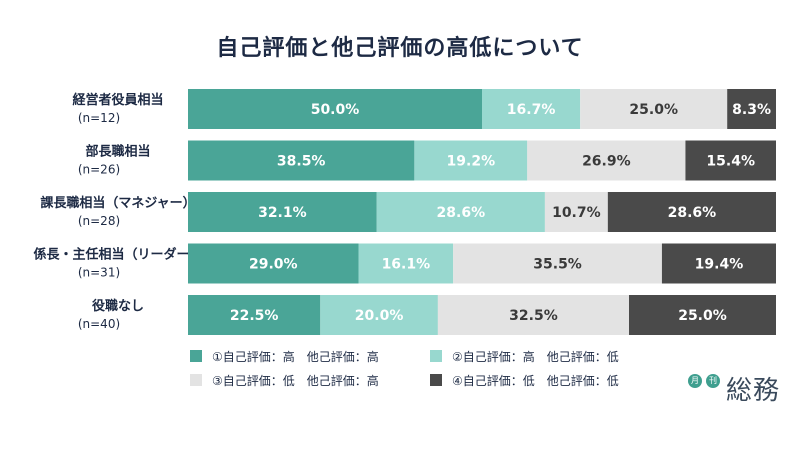 The height and width of the screenshot is (450, 800). What do you see at coordinates (713, 381) in the screenshot?
I see `logo-badge-issue: 刊` at bounding box center [713, 381].